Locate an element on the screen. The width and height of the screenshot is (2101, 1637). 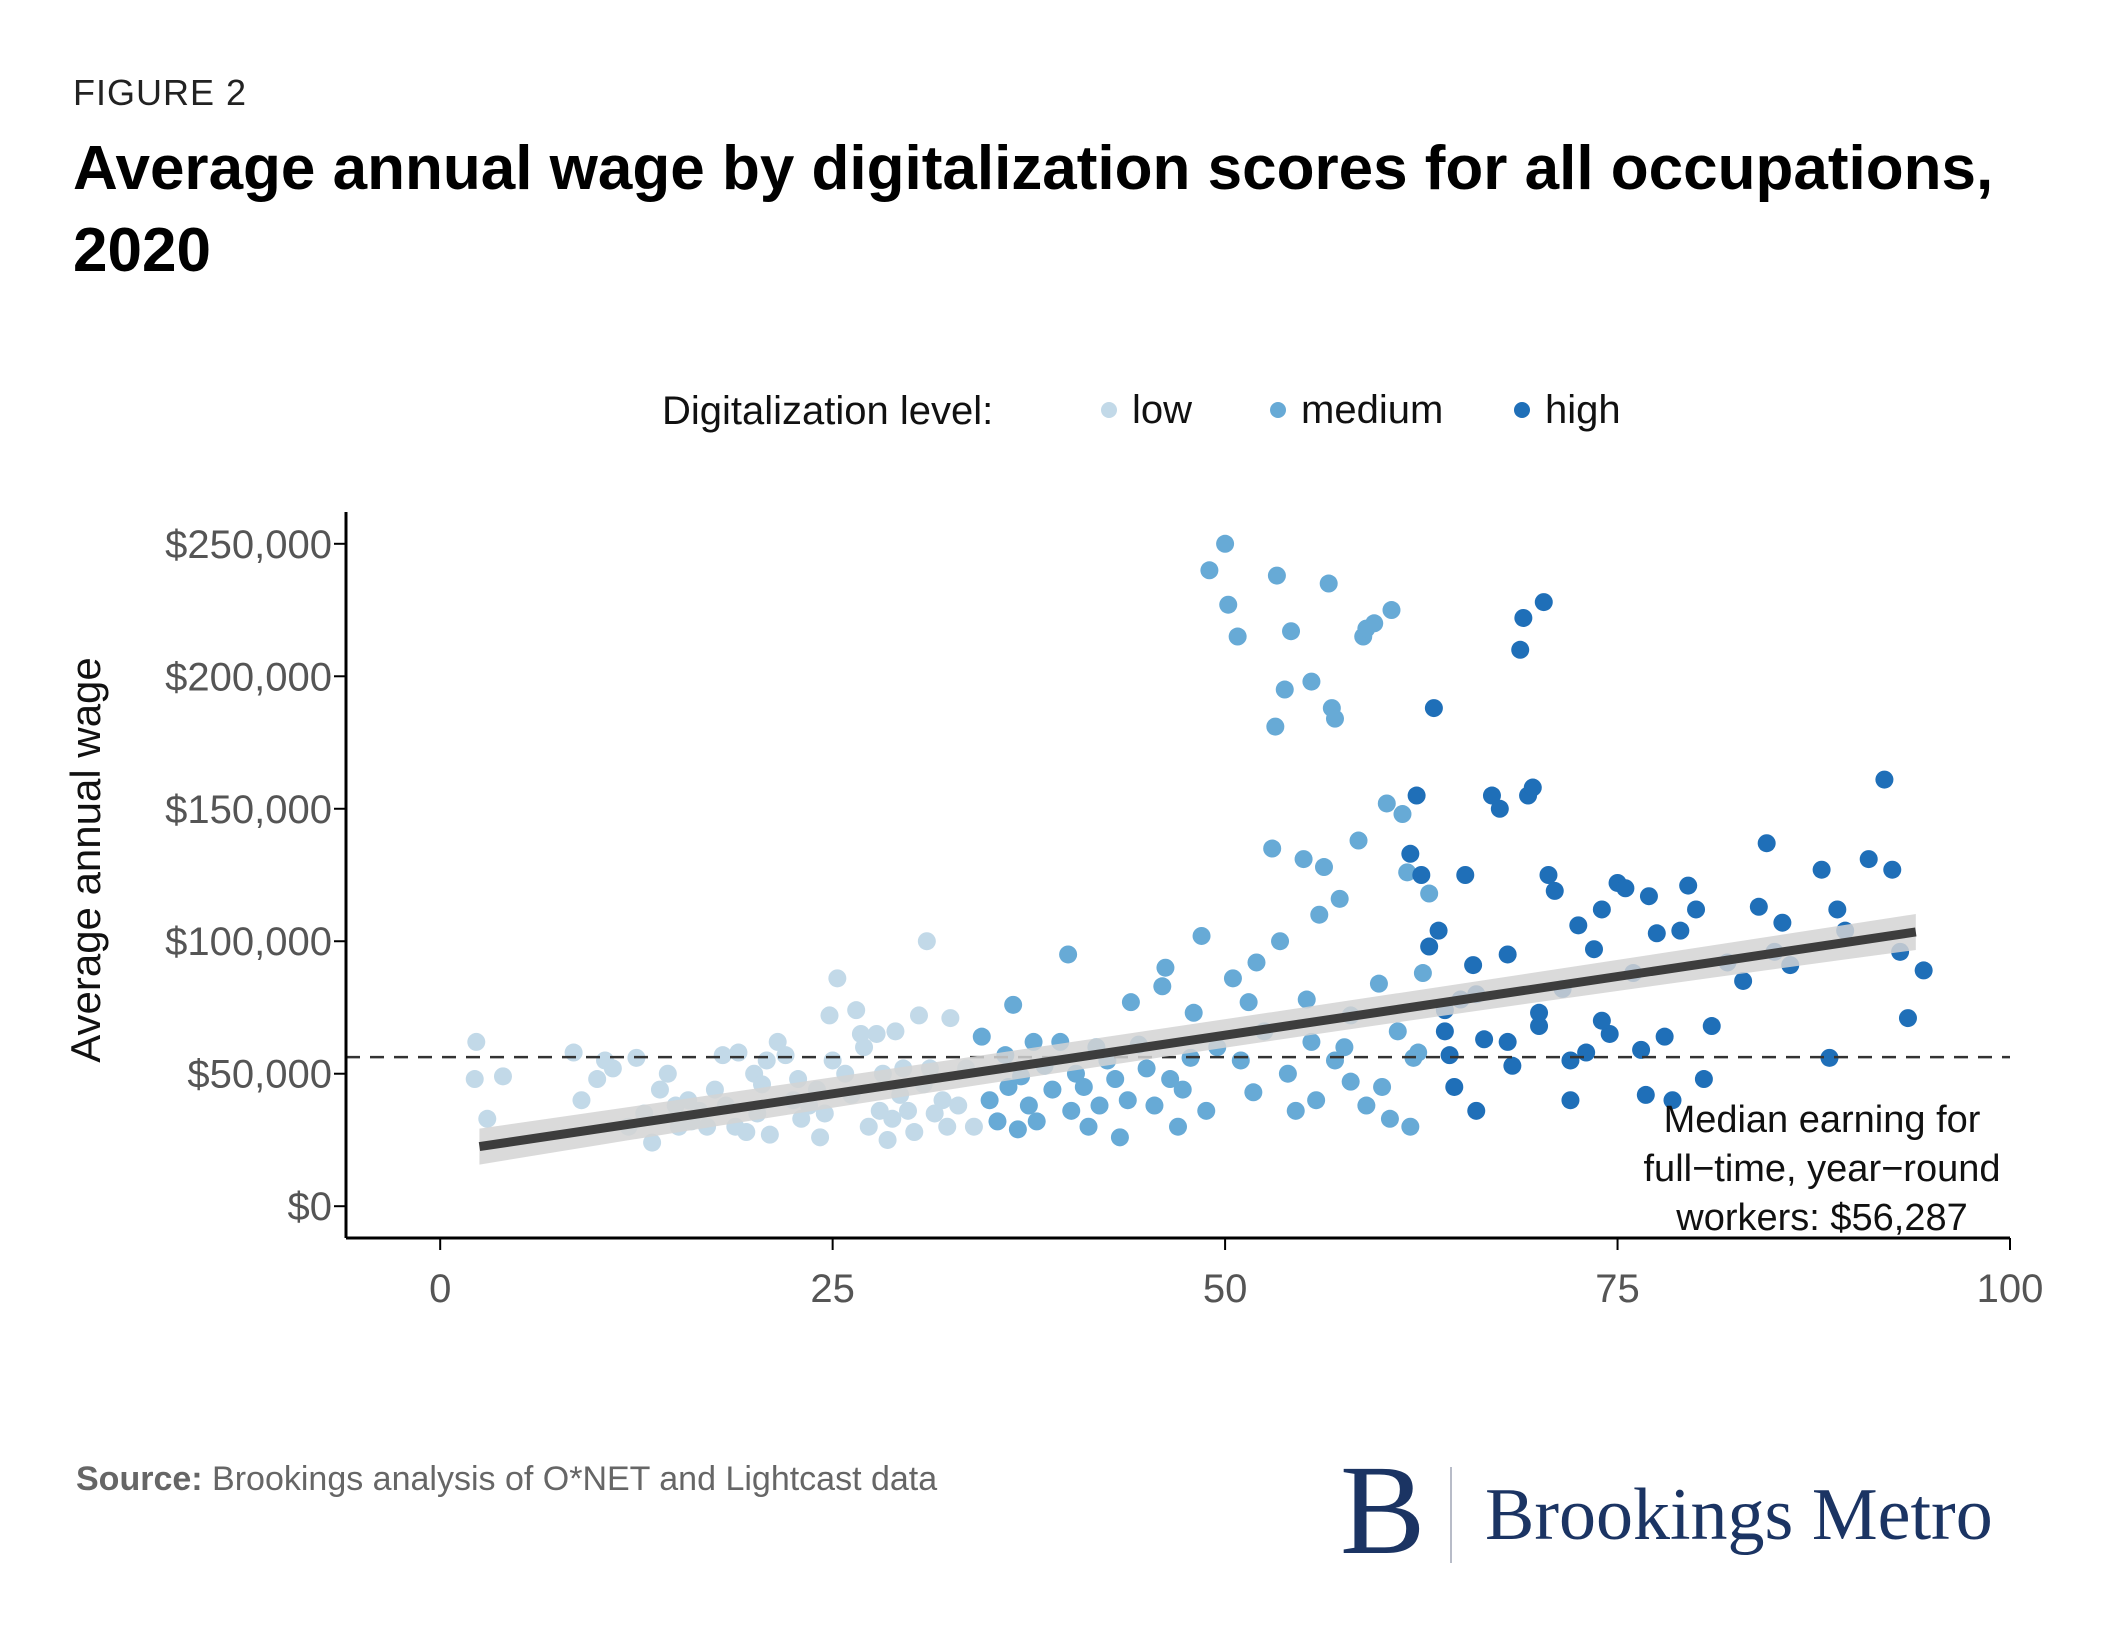
x-tick-label: 25 is located at coordinates (832, 1289).